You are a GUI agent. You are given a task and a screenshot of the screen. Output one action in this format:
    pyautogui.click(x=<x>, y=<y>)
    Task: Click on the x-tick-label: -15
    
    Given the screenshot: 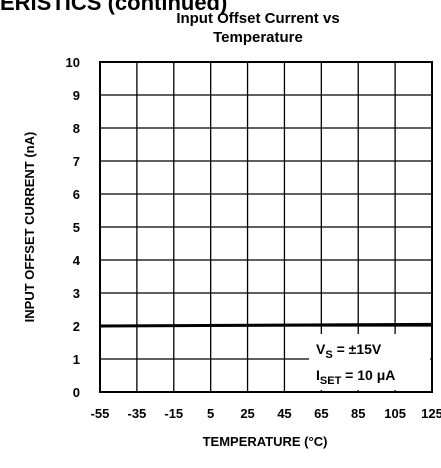 What is the action you would take?
    pyautogui.click(x=173, y=413)
    